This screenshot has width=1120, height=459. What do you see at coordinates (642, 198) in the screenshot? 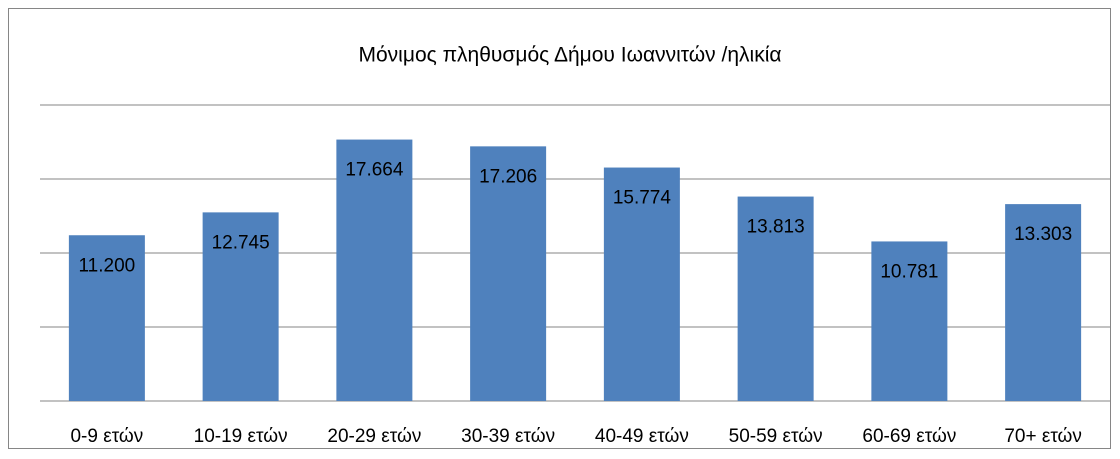
I see `value-label: 15.774` at bounding box center [642, 198].